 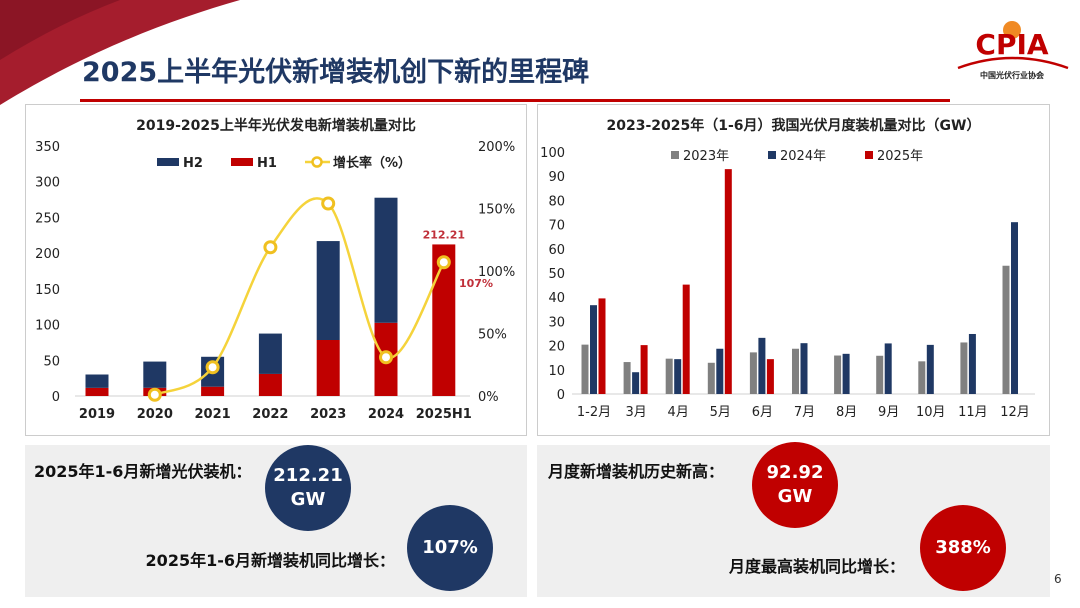 What do you see at coordinates (213, 414) in the screenshot?
I see `x-tick-label: 2021` at bounding box center [213, 414].